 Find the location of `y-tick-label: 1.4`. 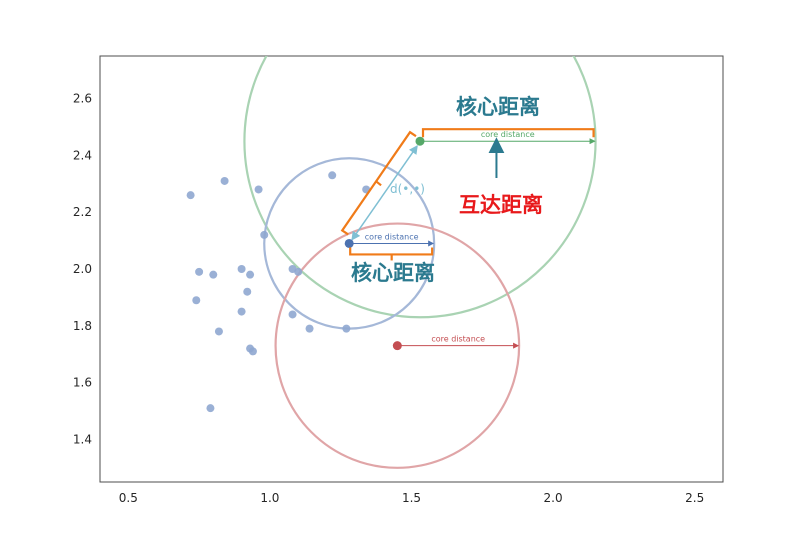

y-tick-label: 1.4 is located at coordinates (82, 439).